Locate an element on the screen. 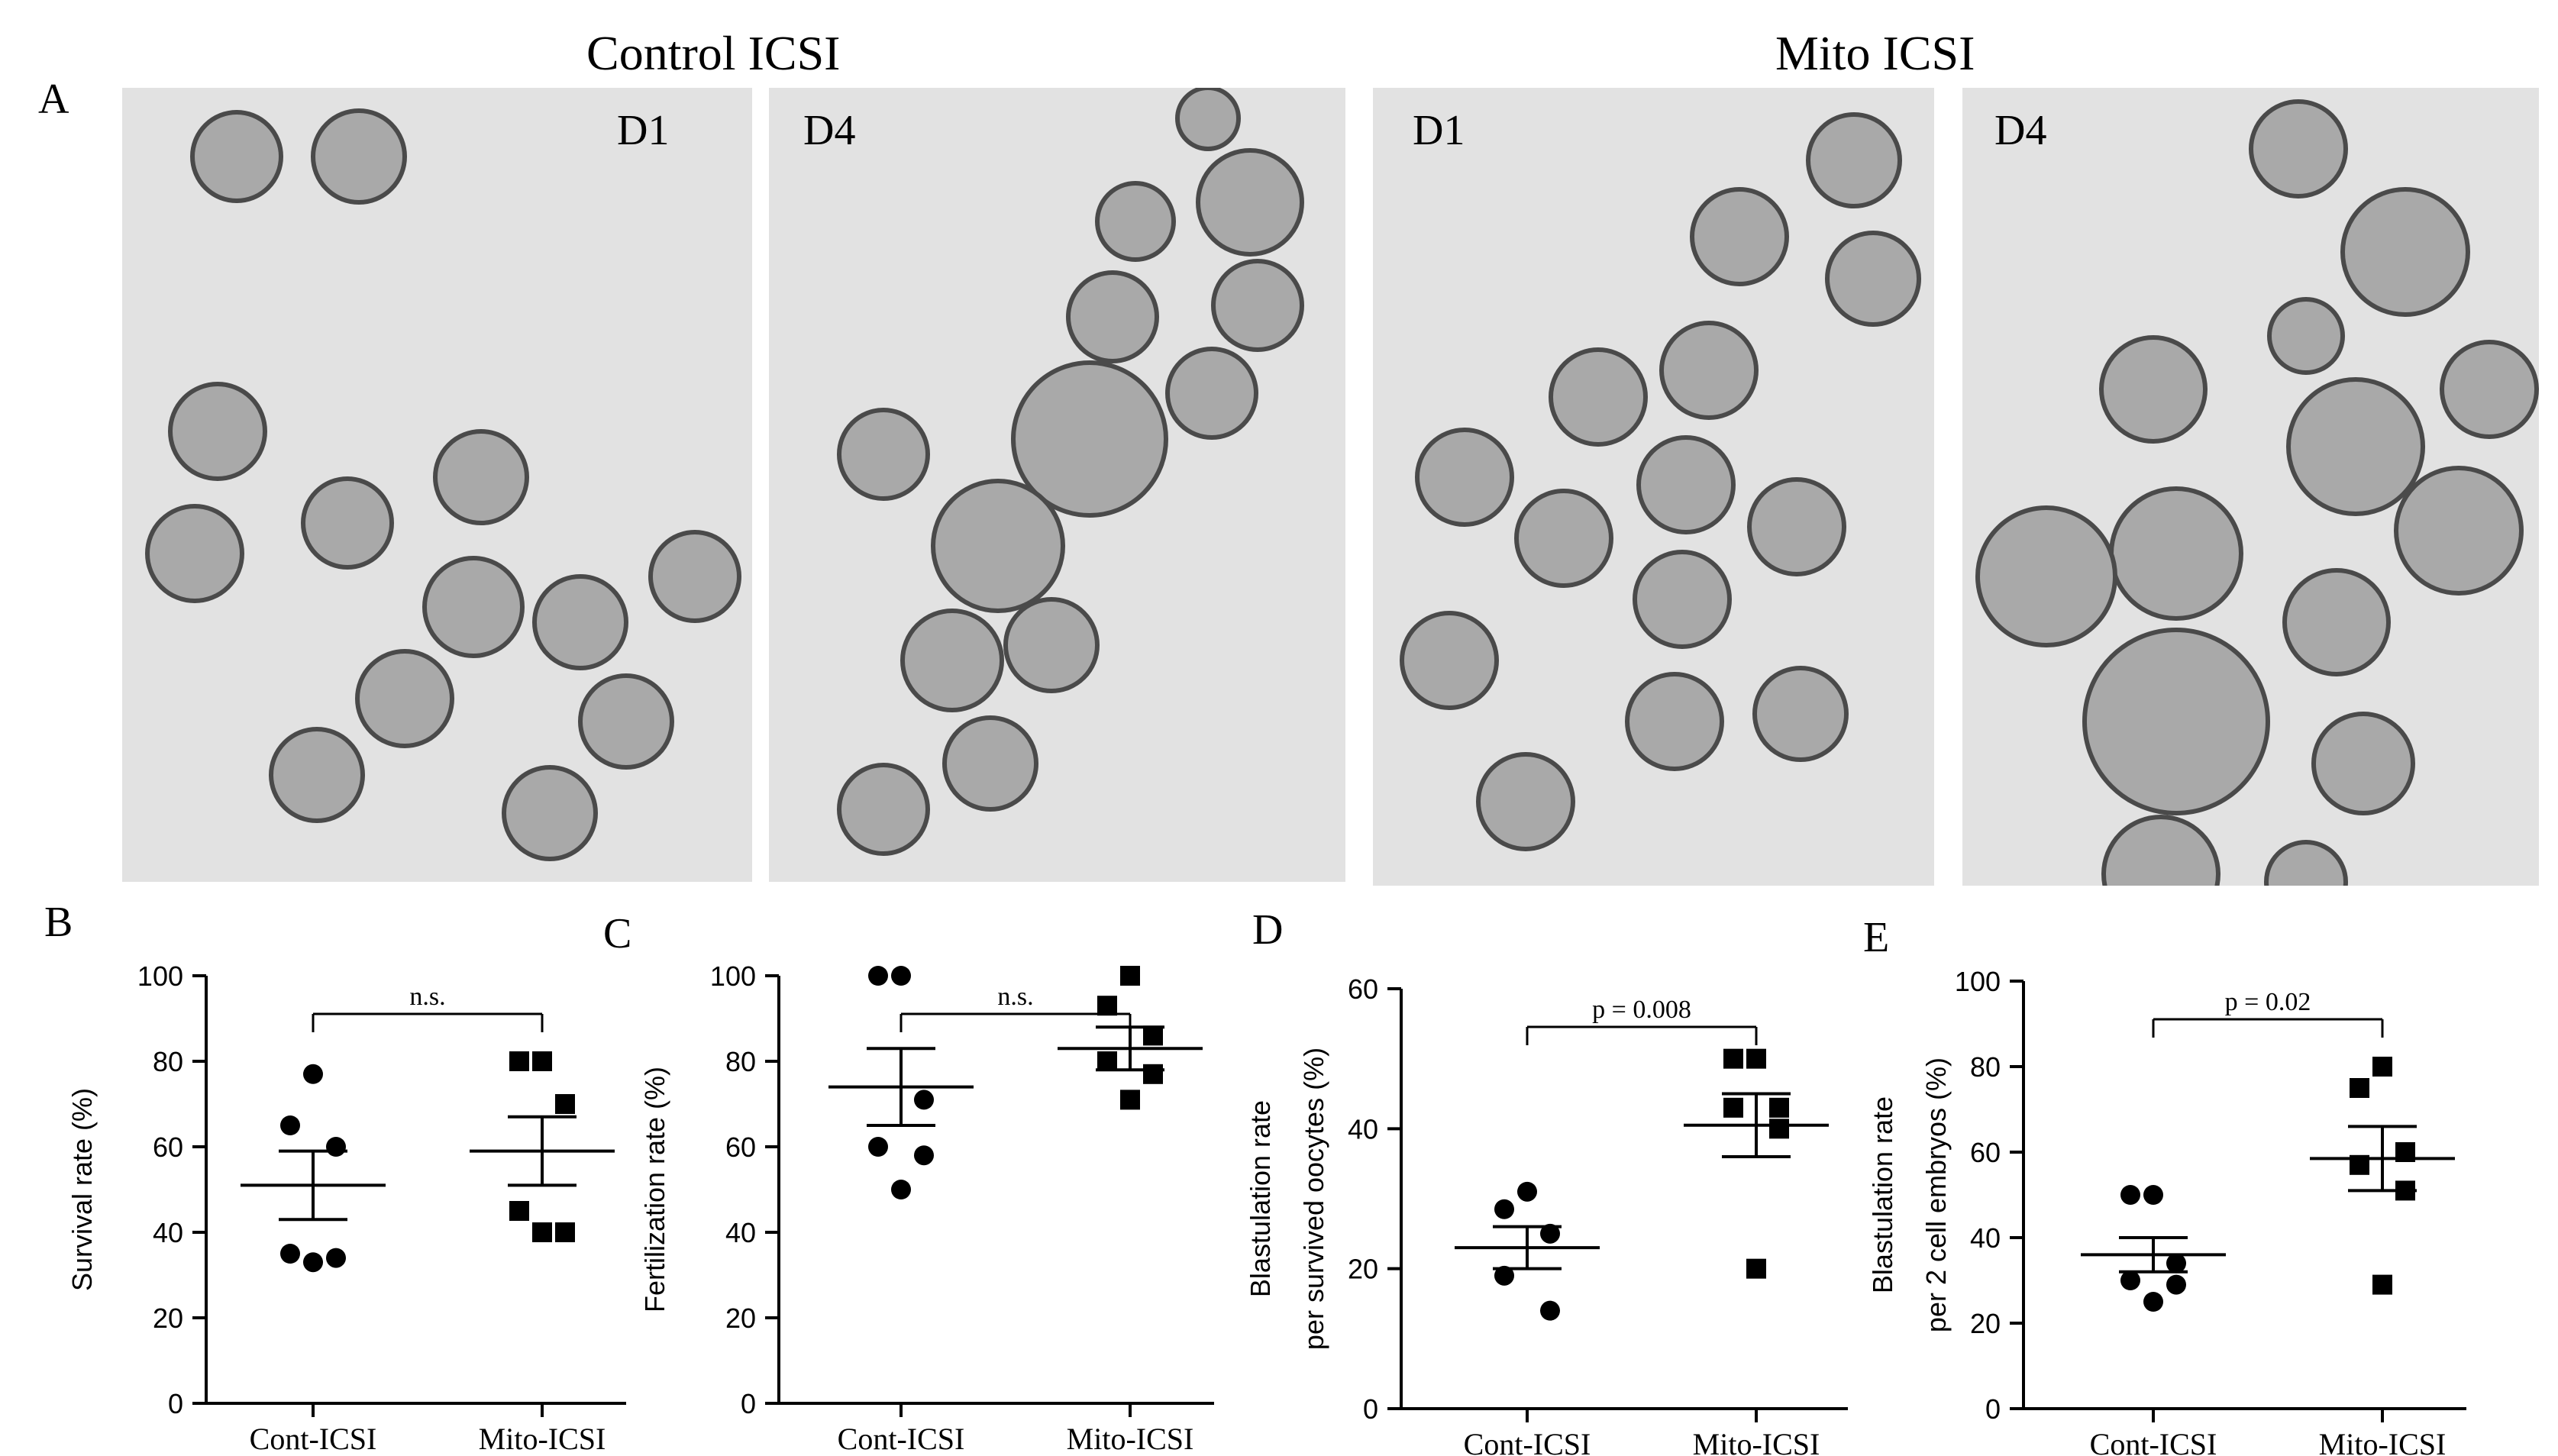 This screenshot has height=1456, width=2558. plot-e is located at coordinates (2238, 1201).